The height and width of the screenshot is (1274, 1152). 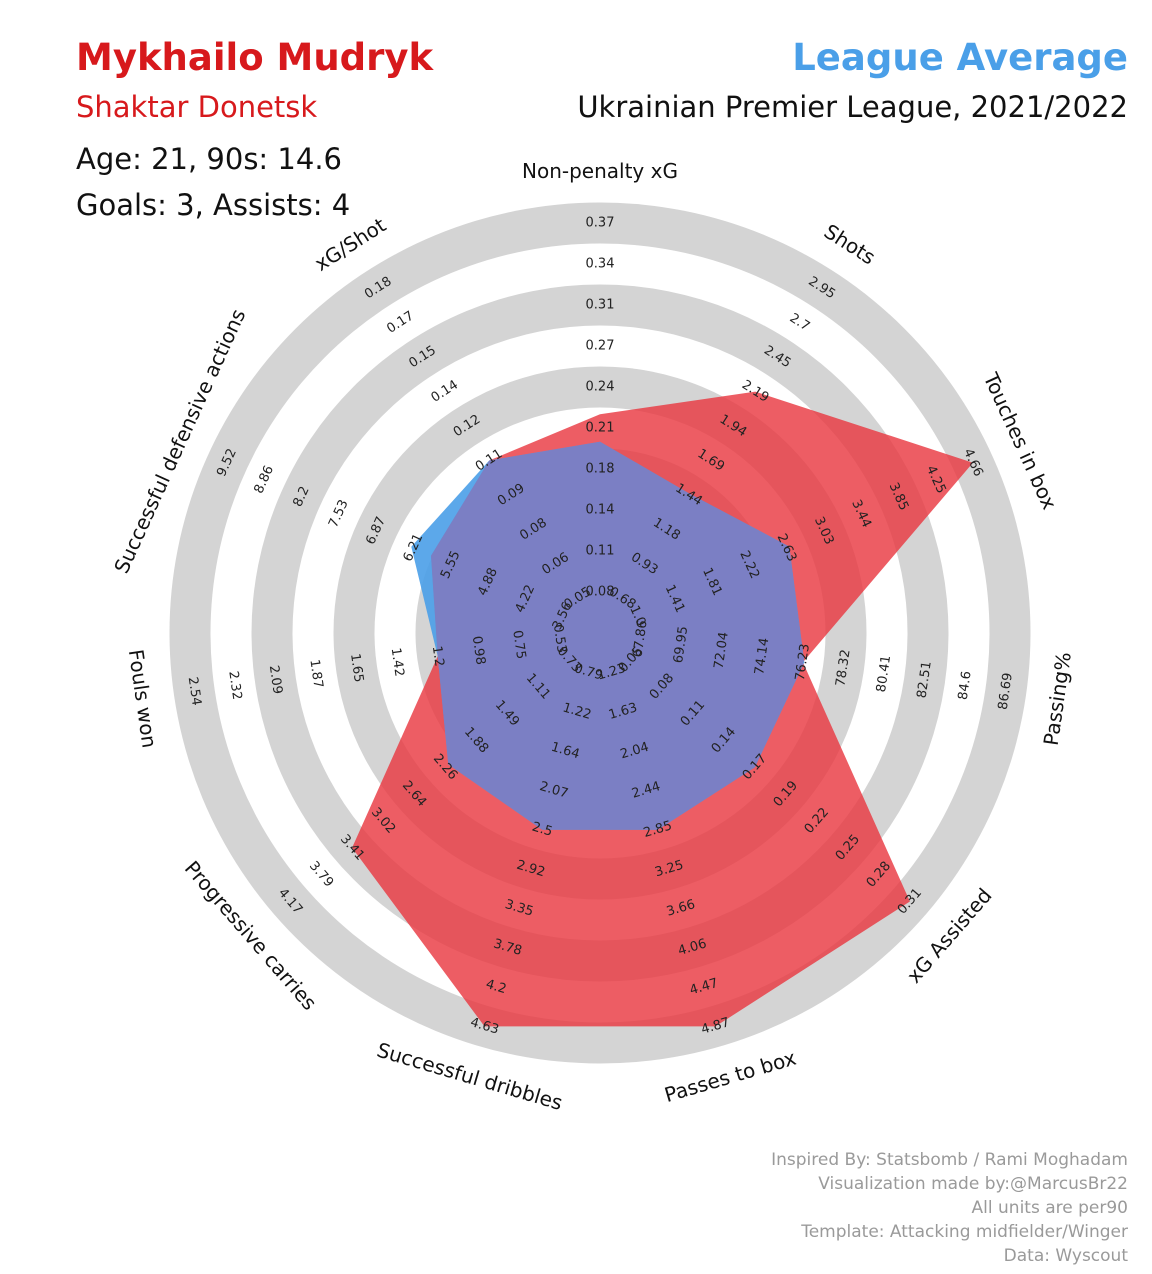 What do you see at coordinates (438, 656) in the screenshot?
I see `tick-label: 1.2` at bounding box center [438, 656].